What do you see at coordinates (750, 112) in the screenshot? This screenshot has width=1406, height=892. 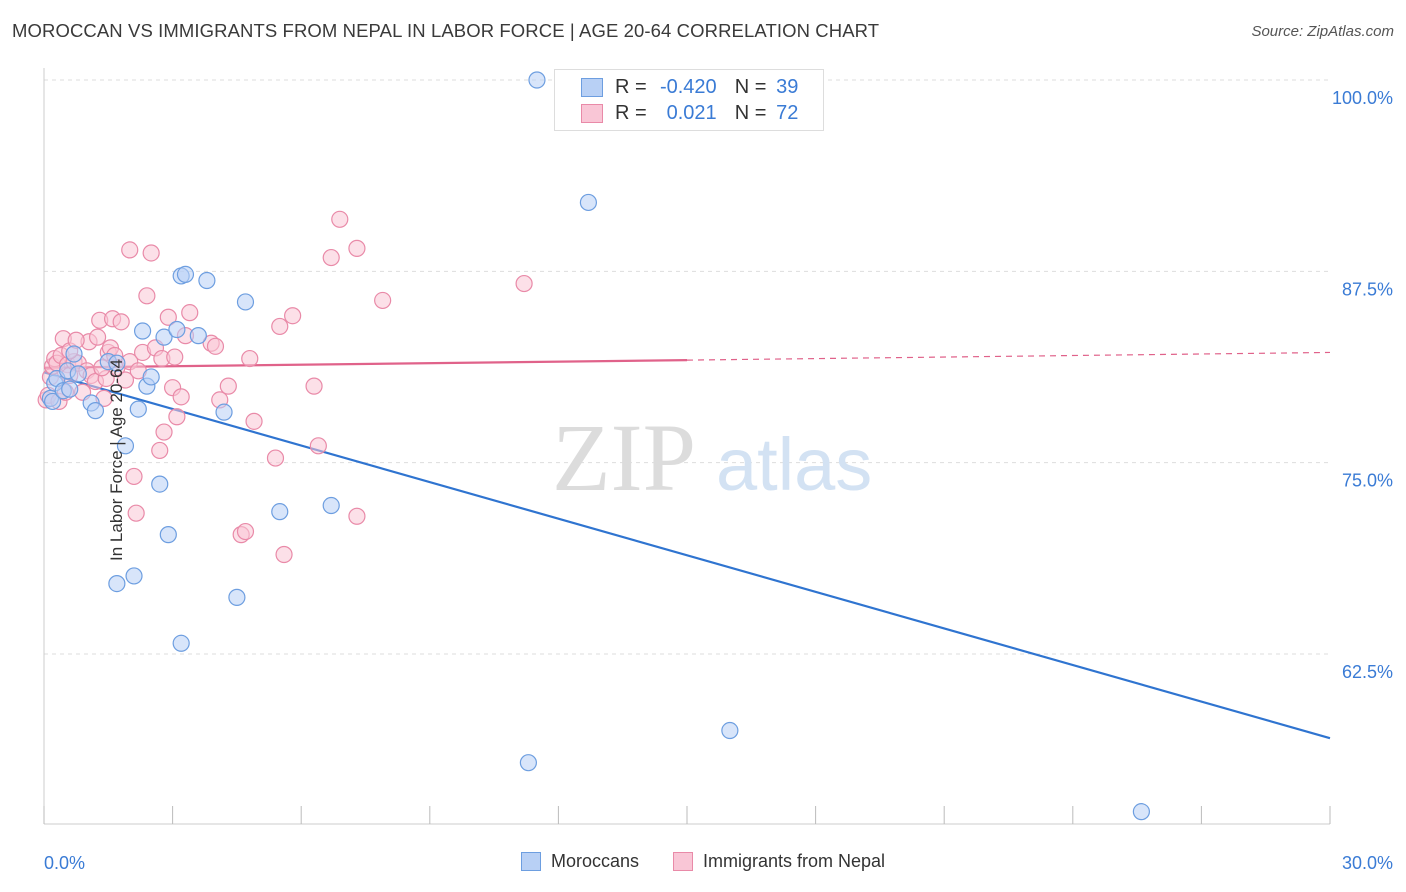 I see `legend-n-label: N =` at bounding box center [750, 112].